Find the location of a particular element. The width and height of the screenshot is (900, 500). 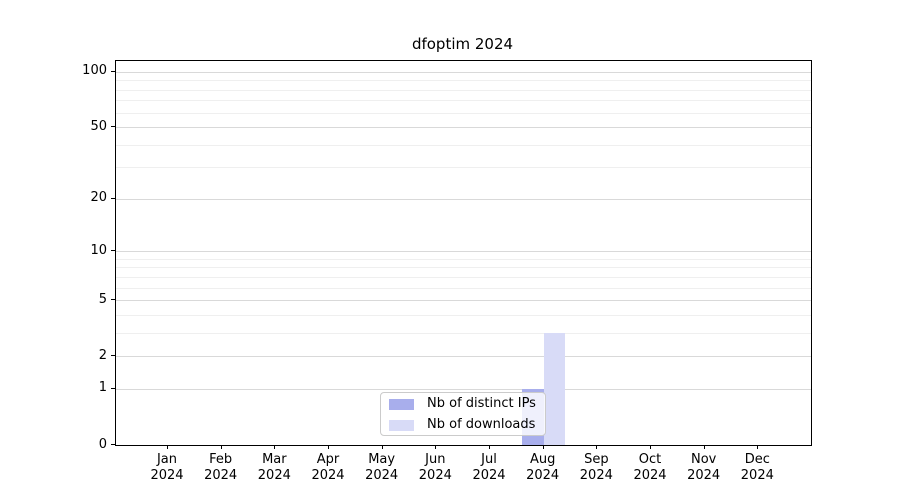

y-axis-tick-label: 50 is located at coordinates (98, 126).